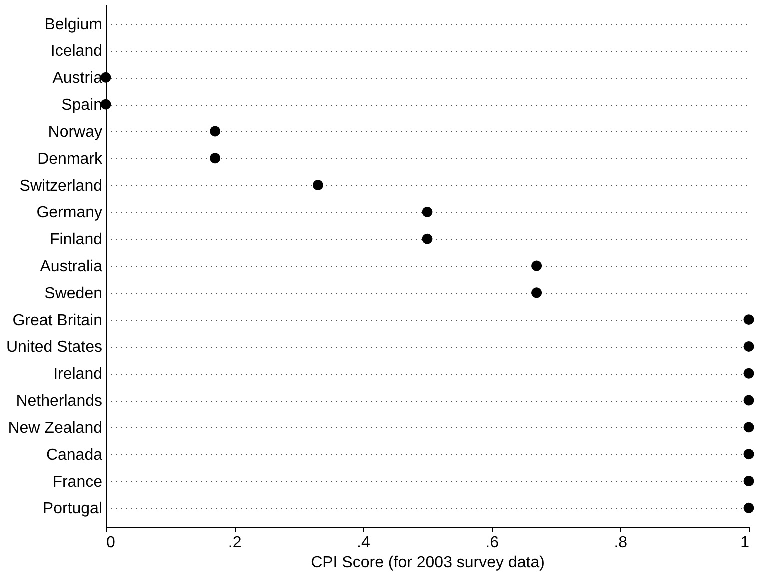 Image resolution: width=767 pixels, height=575 pixels. What do you see at coordinates (72, 509) in the screenshot?
I see `y-tick-label: Portugal` at bounding box center [72, 509].